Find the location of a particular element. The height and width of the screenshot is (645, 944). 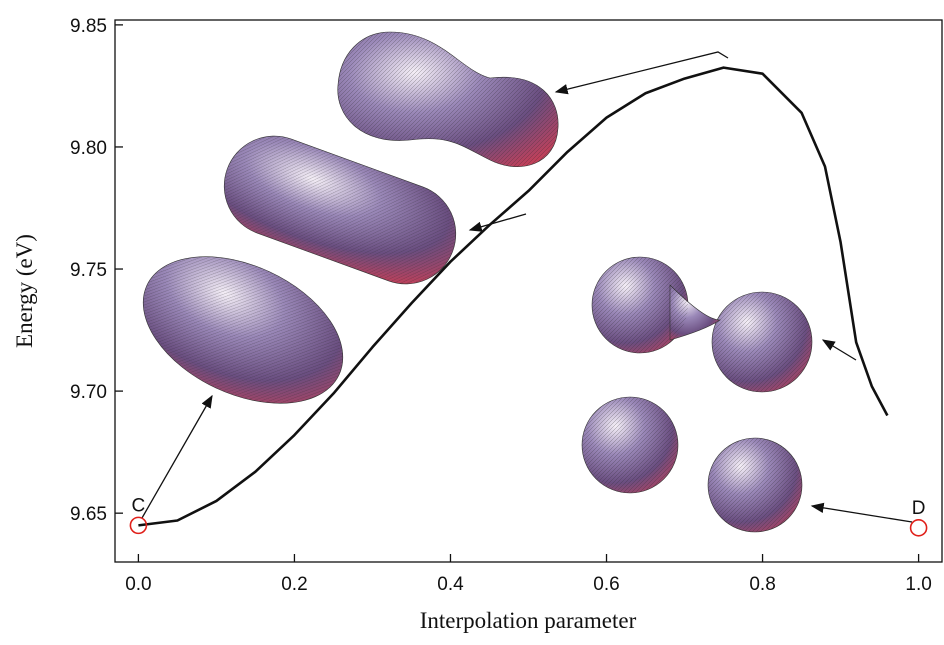

capsule-shape is located at coordinates (340, 210).